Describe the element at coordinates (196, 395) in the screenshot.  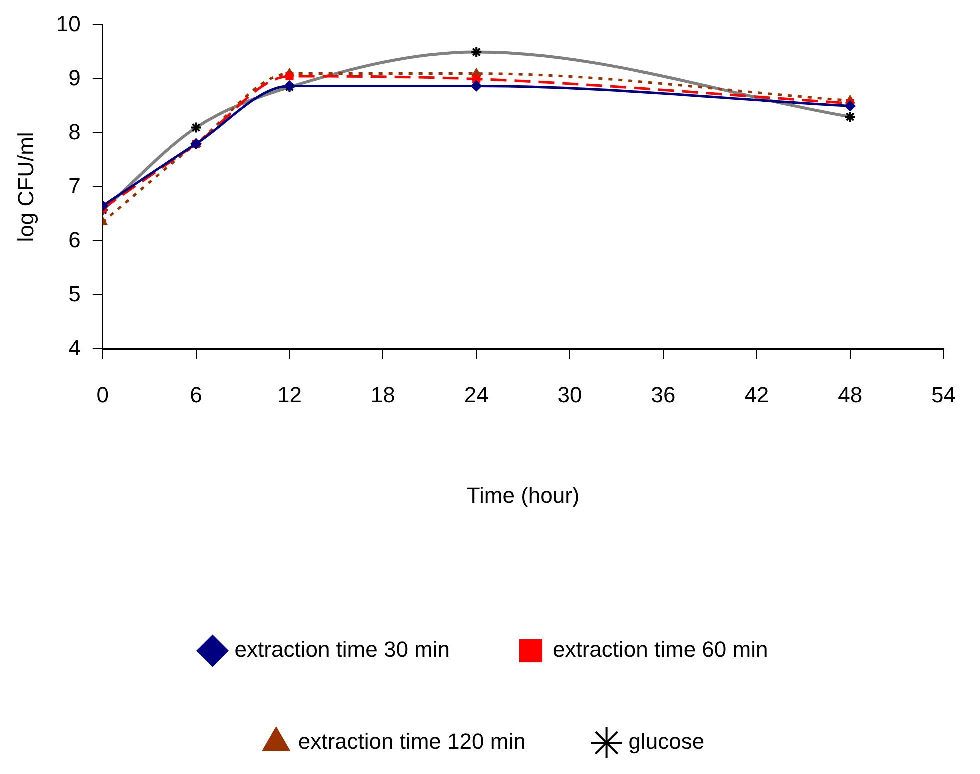
I see `x-tick-label: 6` at that location.